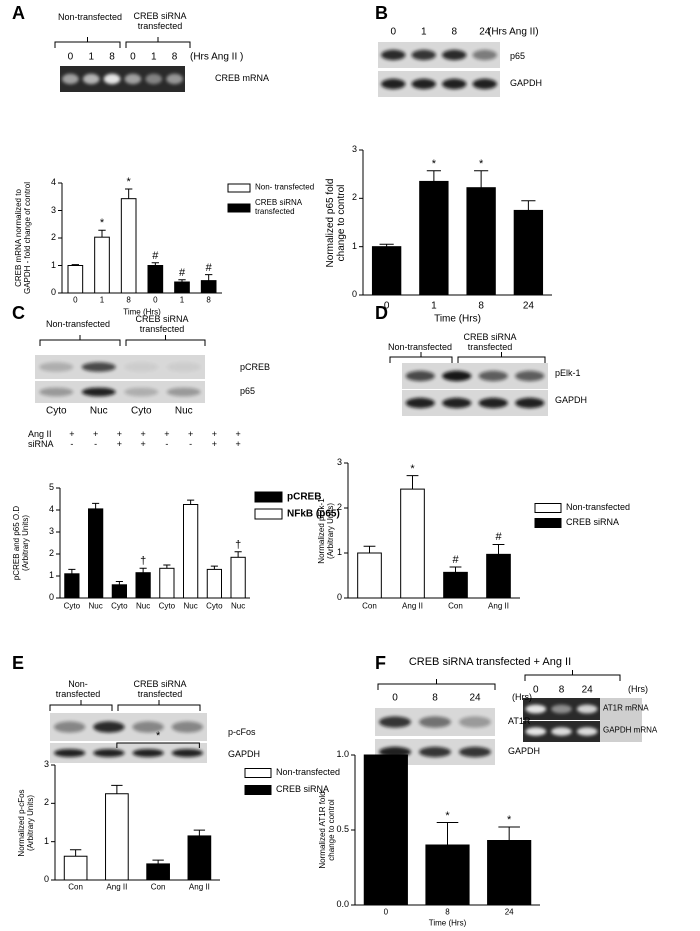 This screenshot has width=700, height=931. Describe the element at coordinates (142, 312) in the screenshot. I see `x-axis-label: Time (Hrs)` at that location.